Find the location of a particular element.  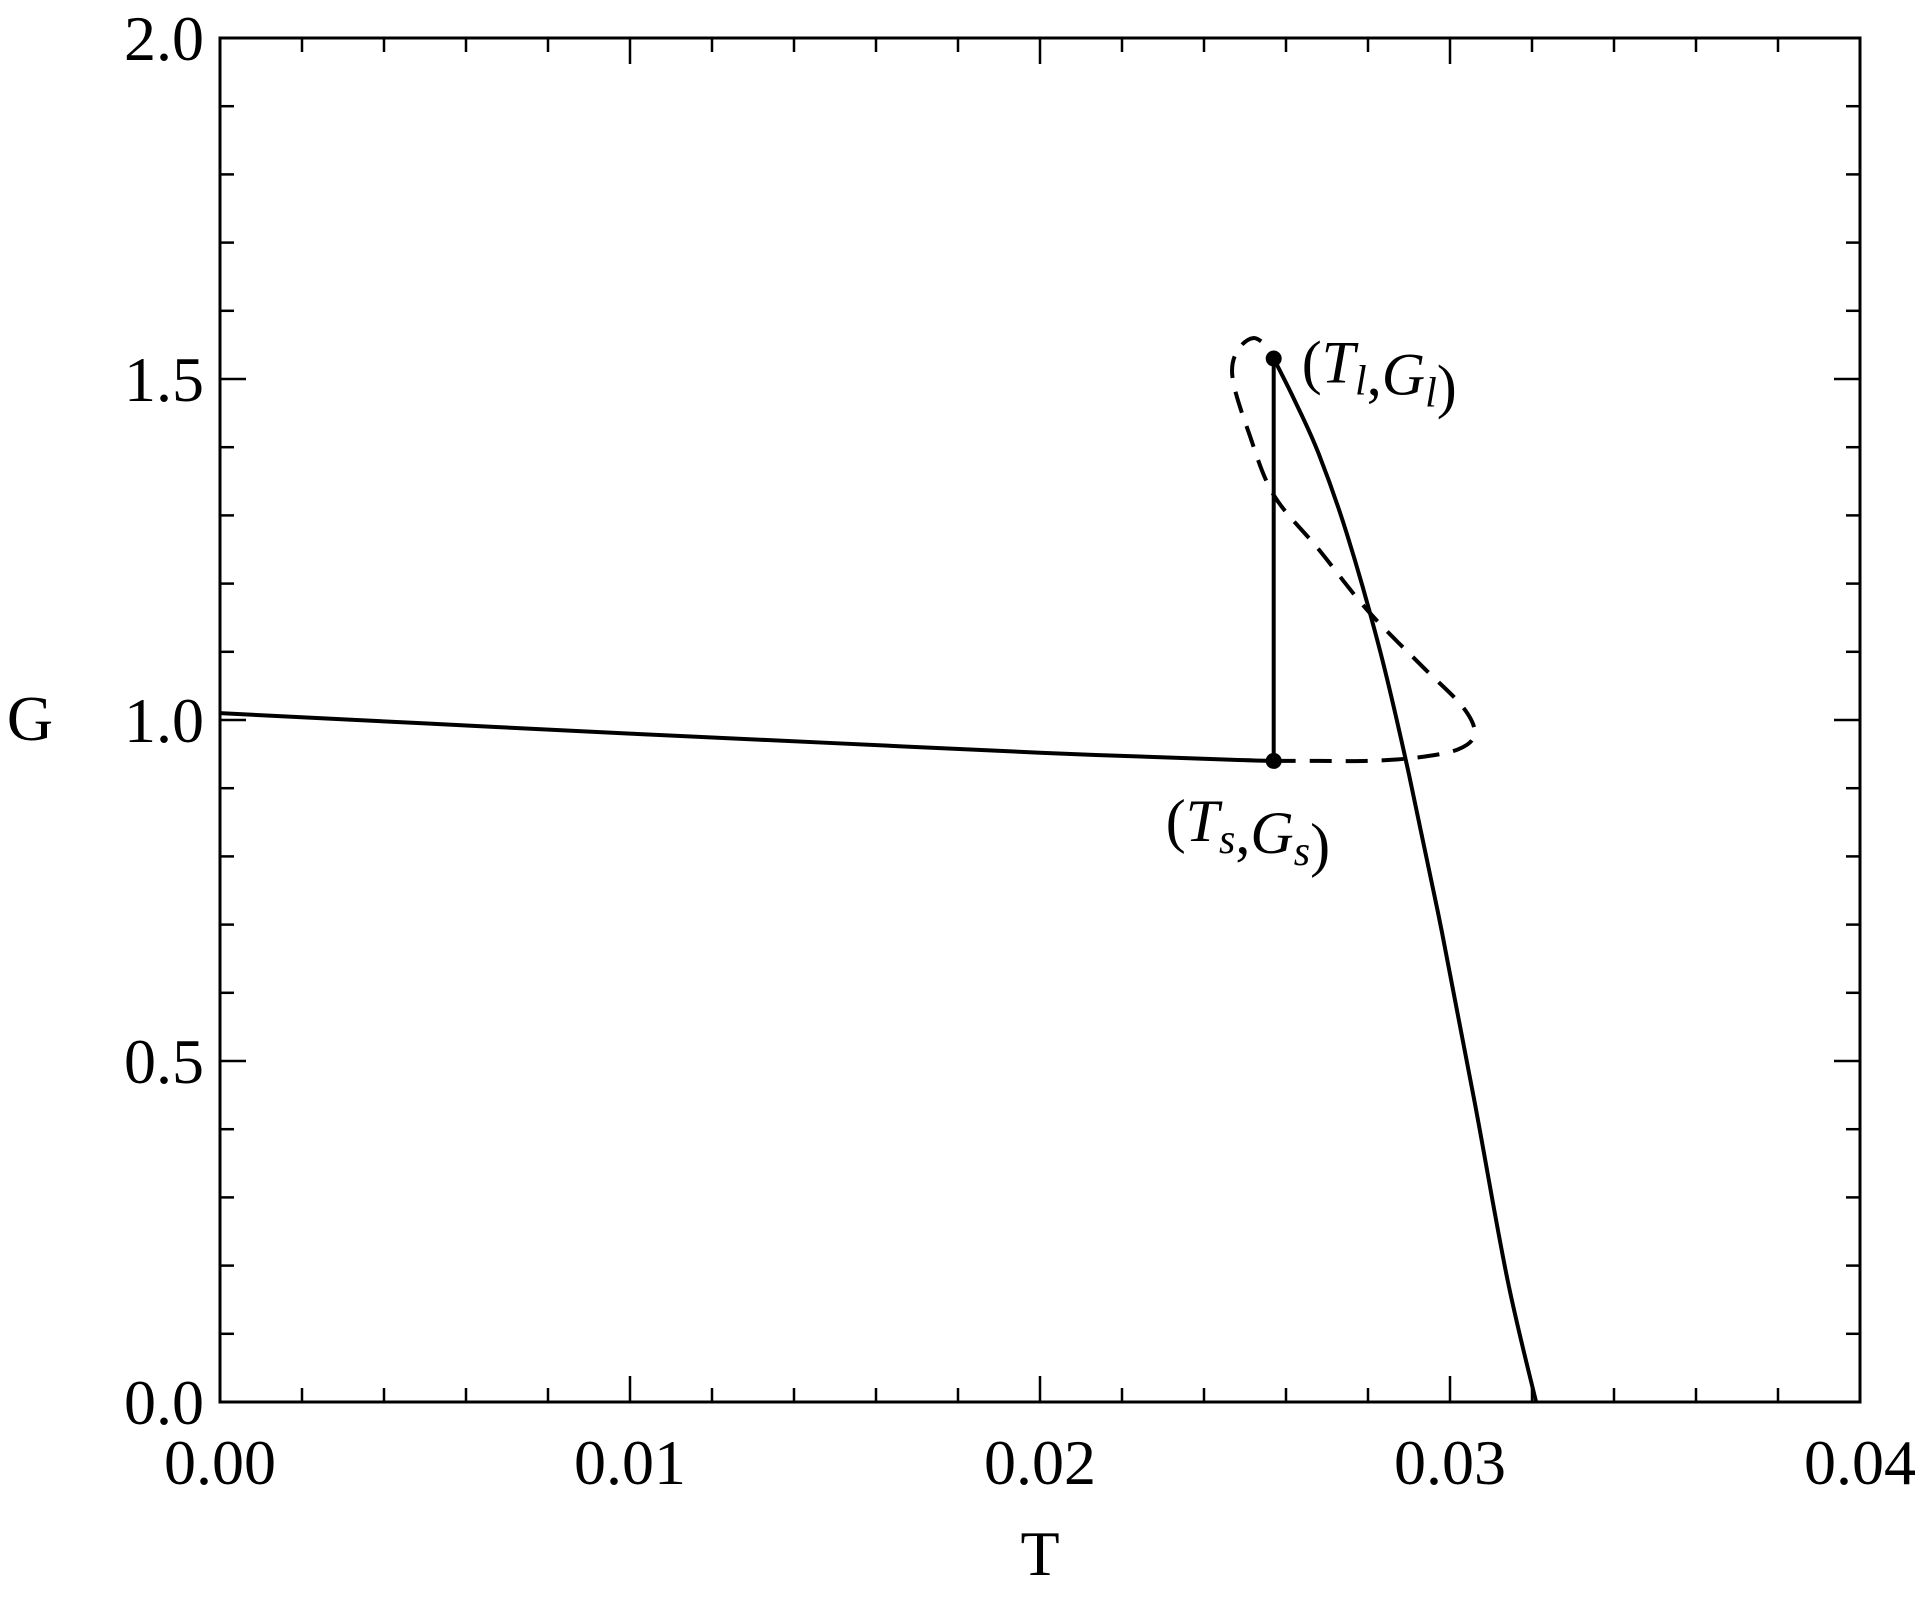

x-tick-label: 0.04 is located at coordinates (1860, 1462).